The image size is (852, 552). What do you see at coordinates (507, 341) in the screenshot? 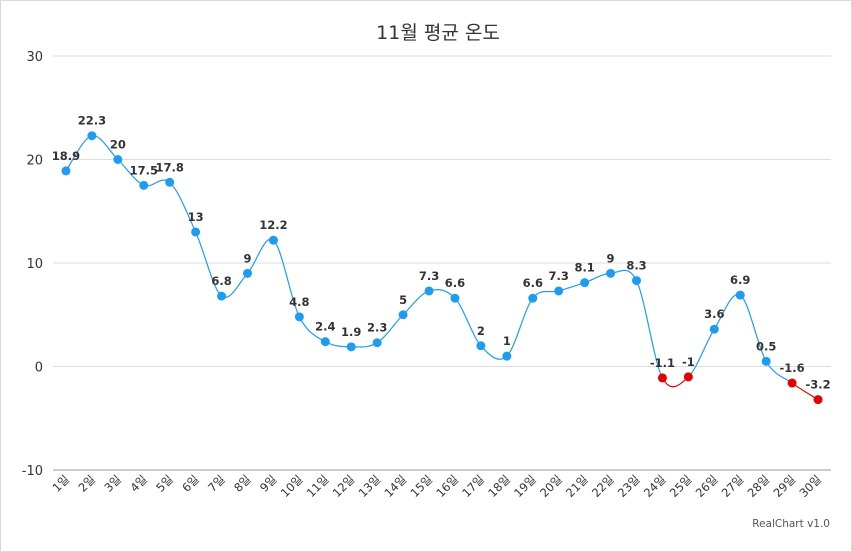
I see `data-label: 1` at bounding box center [507, 341].